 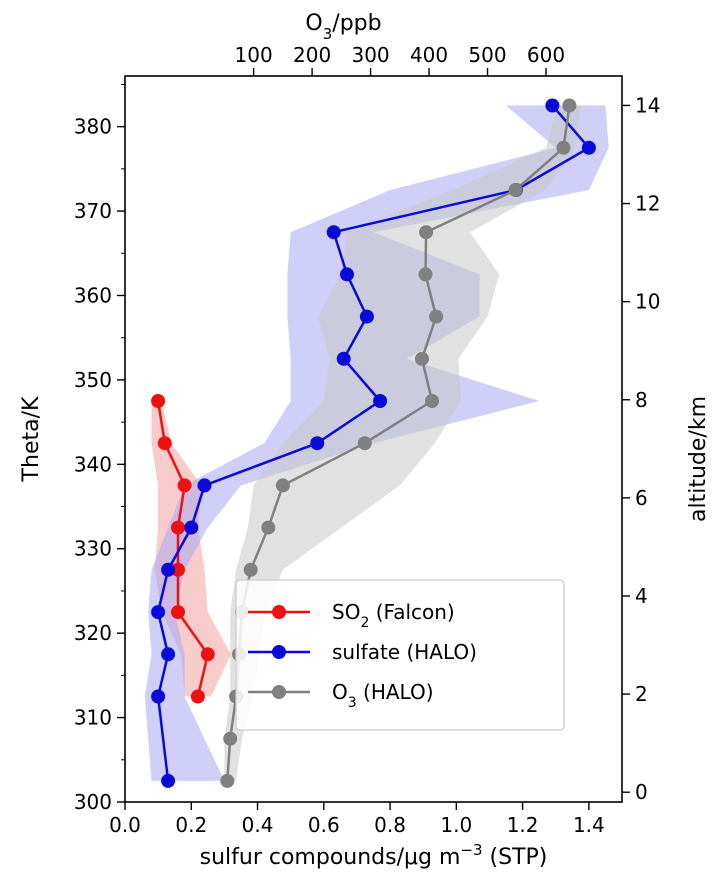 What do you see at coordinates (93, 127) in the screenshot?
I see `left-tick-label: 380` at bounding box center [93, 127].